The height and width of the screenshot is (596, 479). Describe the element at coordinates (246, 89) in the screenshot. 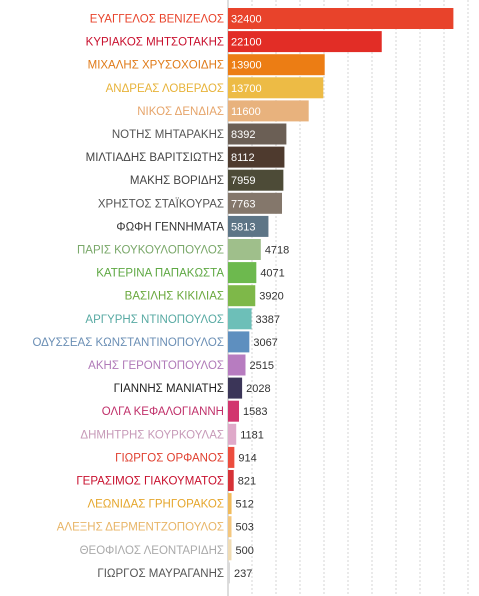

I see `value-label: 13700` at that location.